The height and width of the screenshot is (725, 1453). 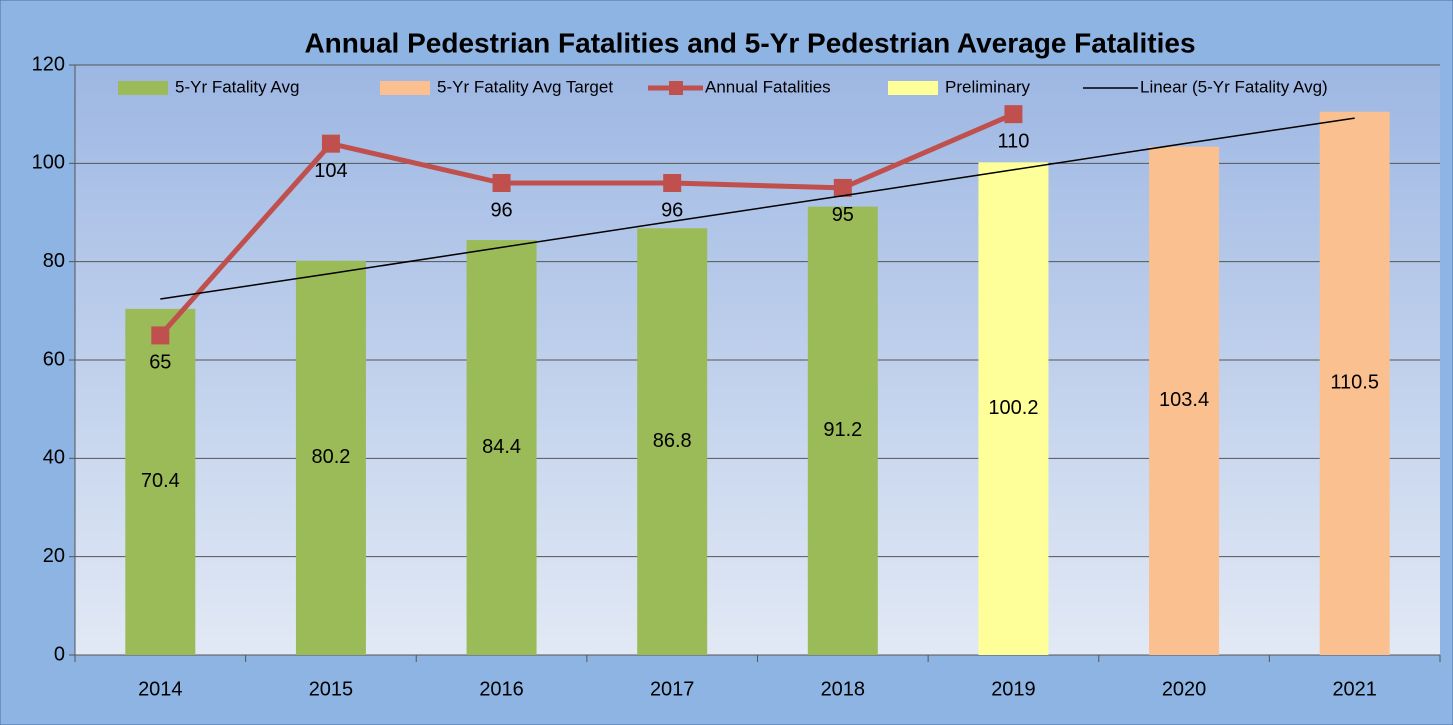 I want to click on x-tick-label: 2021, so click(x=1354, y=689).